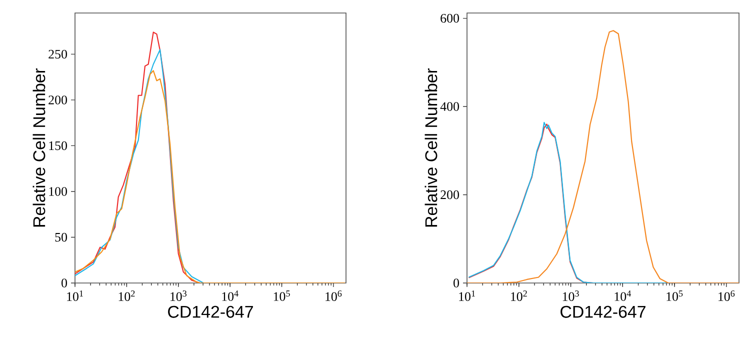 This screenshot has width=752, height=350. I want to click on y-tick-label: 150, so click(58, 145).